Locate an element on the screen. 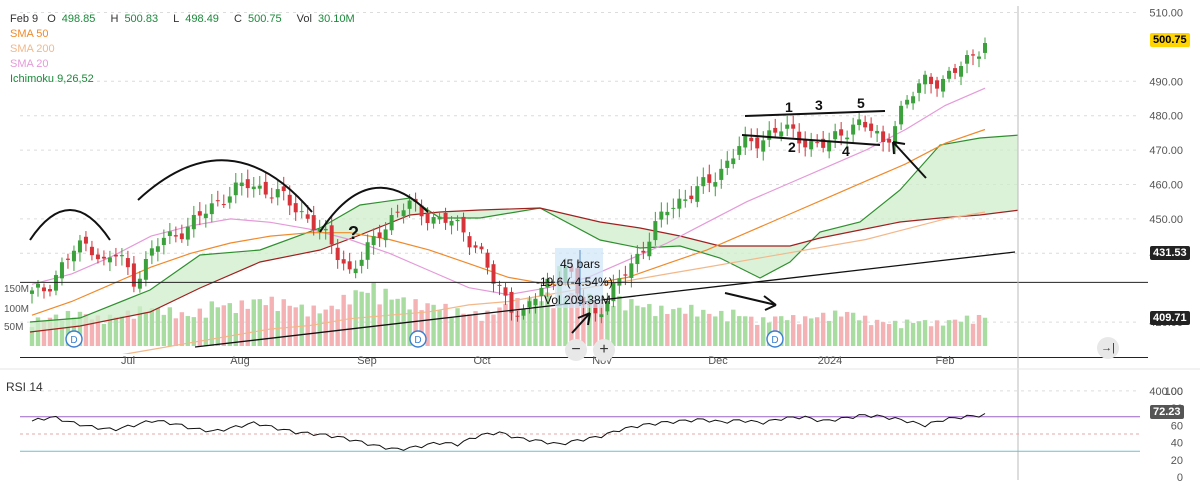  ohlc-close: C 500.75 is located at coordinates (258, 19).